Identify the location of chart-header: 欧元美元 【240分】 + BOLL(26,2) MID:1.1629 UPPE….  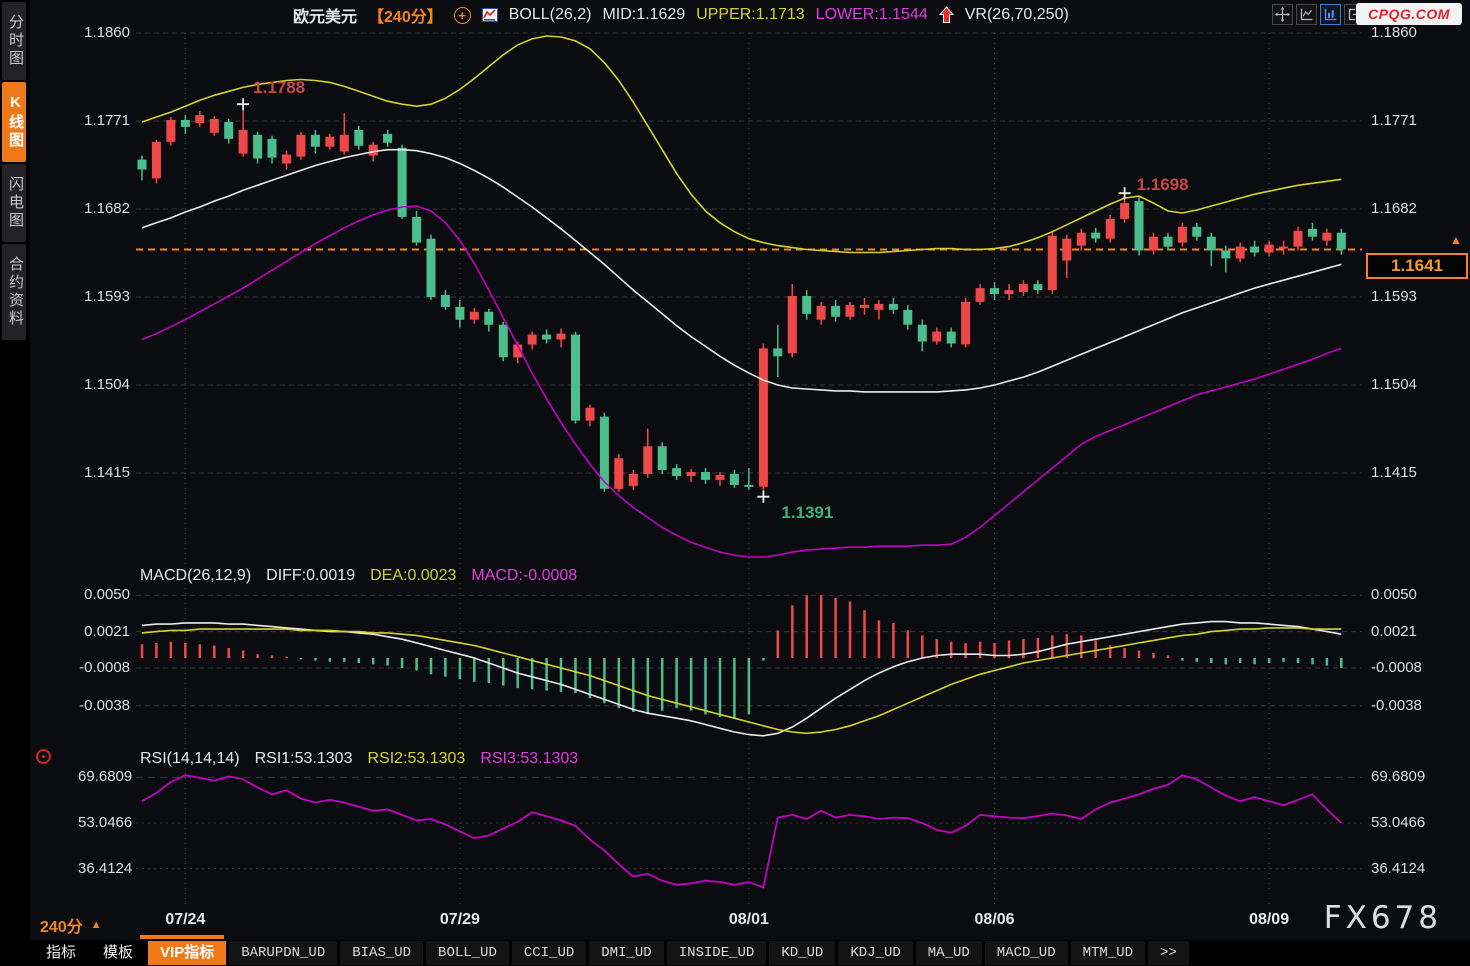
(681, 15).